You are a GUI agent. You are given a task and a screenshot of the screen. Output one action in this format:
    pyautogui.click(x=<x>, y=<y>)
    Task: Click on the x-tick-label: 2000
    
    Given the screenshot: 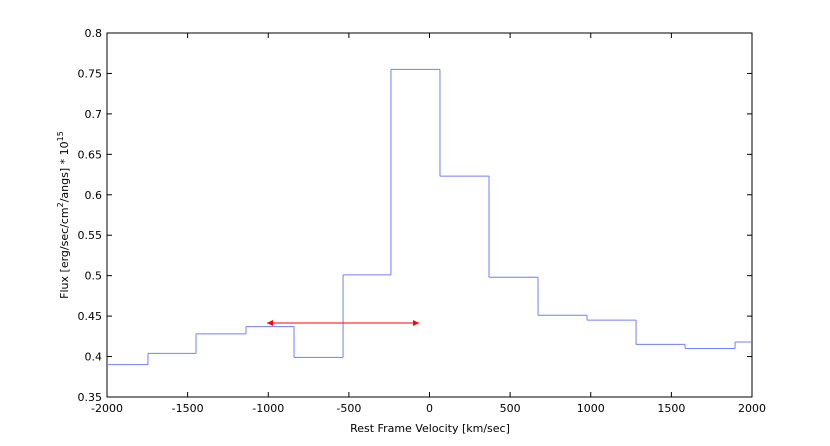 What is the action you would take?
    pyautogui.click(x=752, y=408)
    